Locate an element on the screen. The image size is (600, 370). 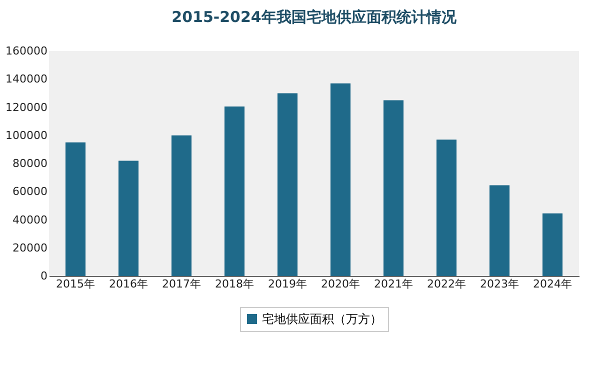
x-tick-label: 2021年 is located at coordinates (393, 284).